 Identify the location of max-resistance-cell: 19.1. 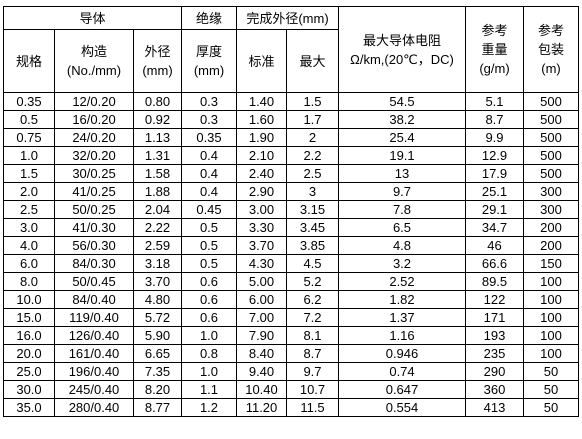
(402, 155).